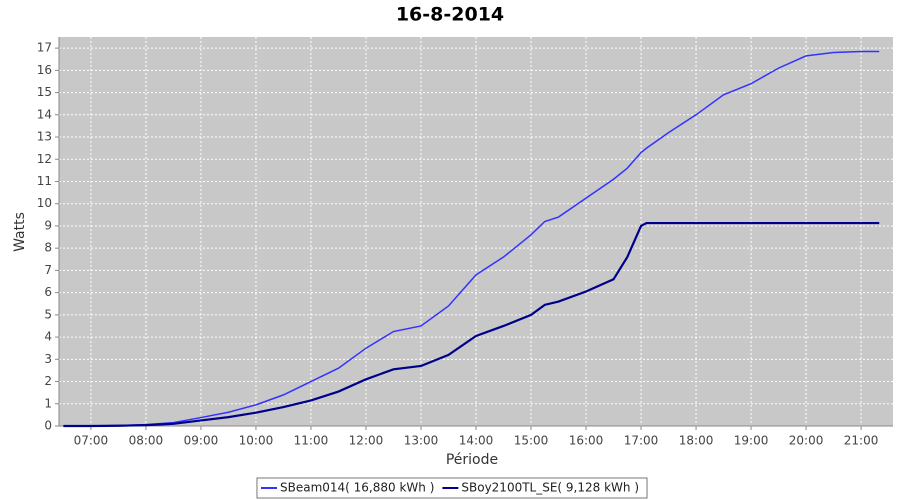  Describe the element at coordinates (472, 460) in the screenshot. I see `x-axis-title: Période` at that location.